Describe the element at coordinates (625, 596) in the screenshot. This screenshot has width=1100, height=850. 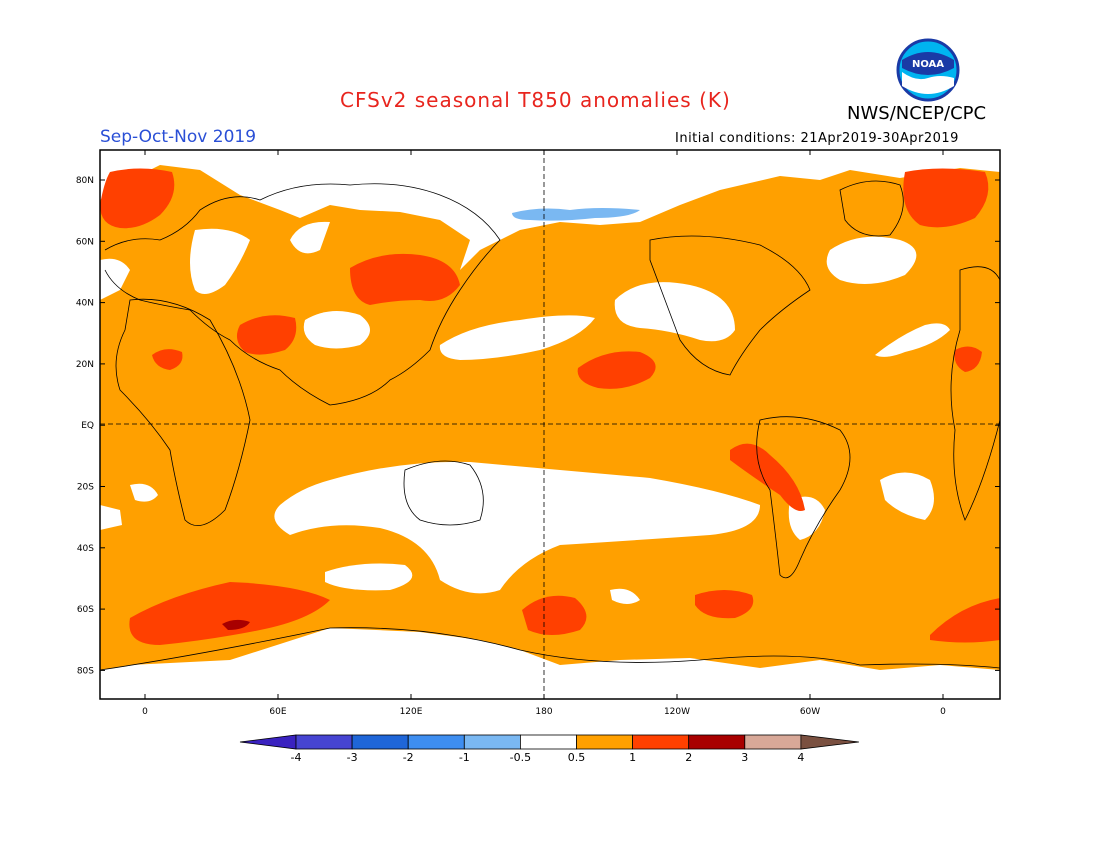
I see `neutral-region-southern-ocean-west` at that location.